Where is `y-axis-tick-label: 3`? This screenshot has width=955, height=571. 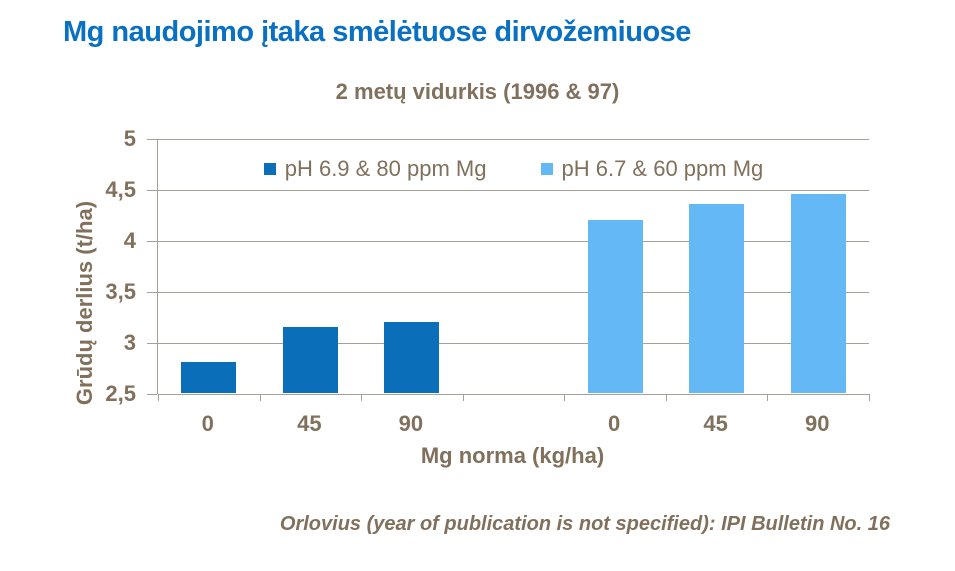 y-axis-tick-label: 3 is located at coordinates (129, 342).